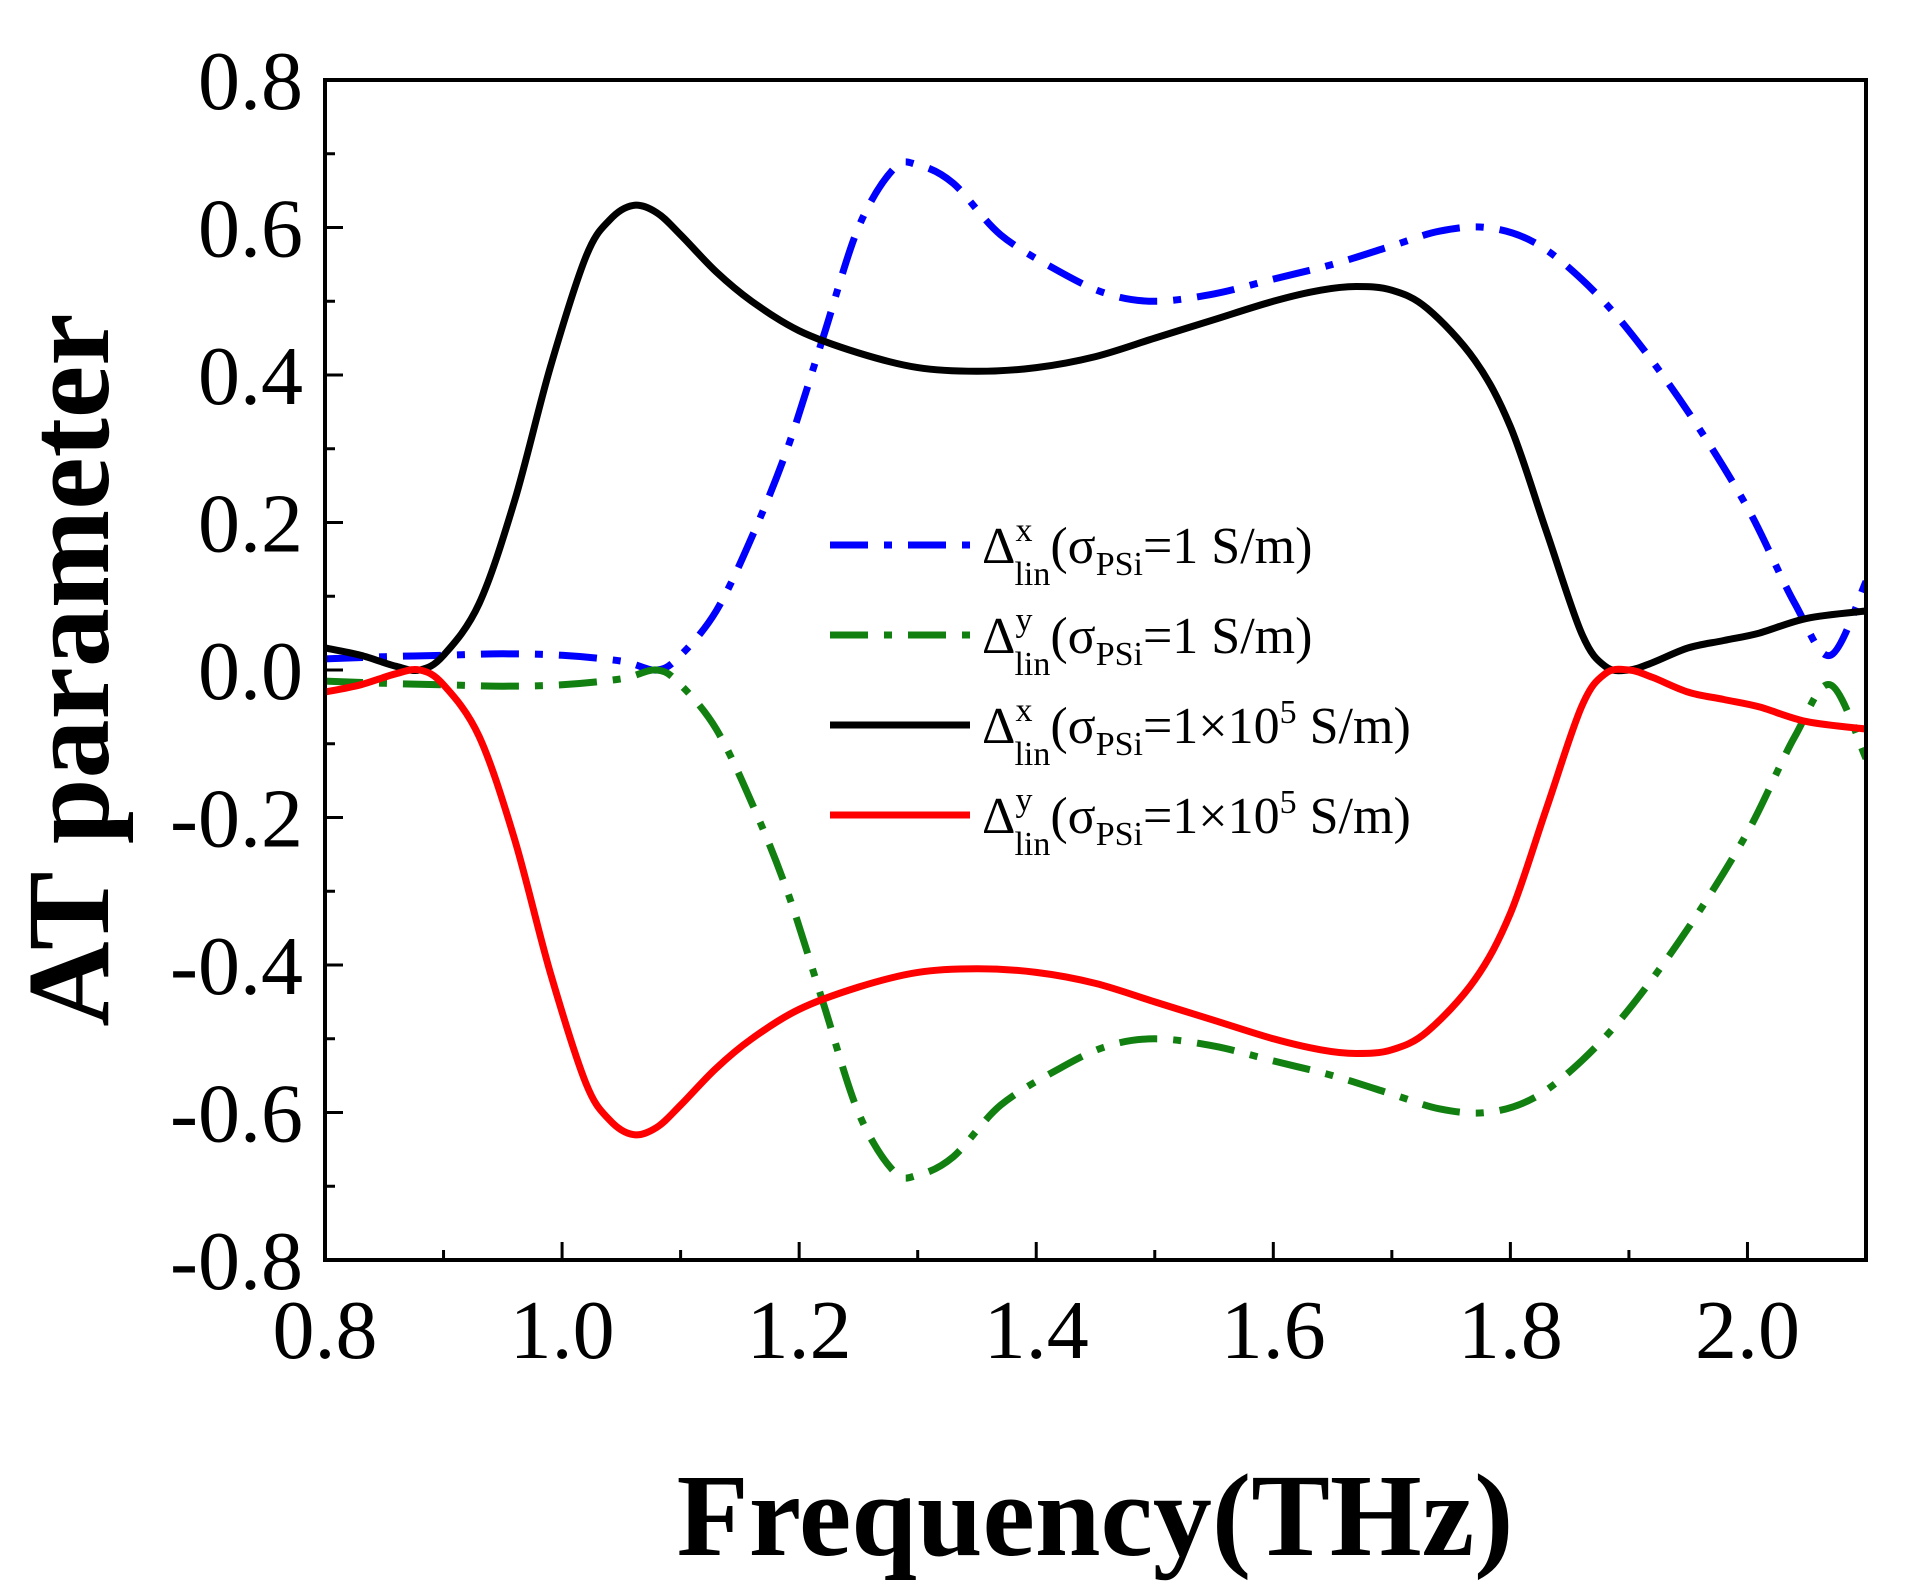 The width and height of the screenshot is (1906, 1584). Describe the element at coordinates (236, 1114) in the screenshot. I see `y-tick-label: -0.6` at that location.